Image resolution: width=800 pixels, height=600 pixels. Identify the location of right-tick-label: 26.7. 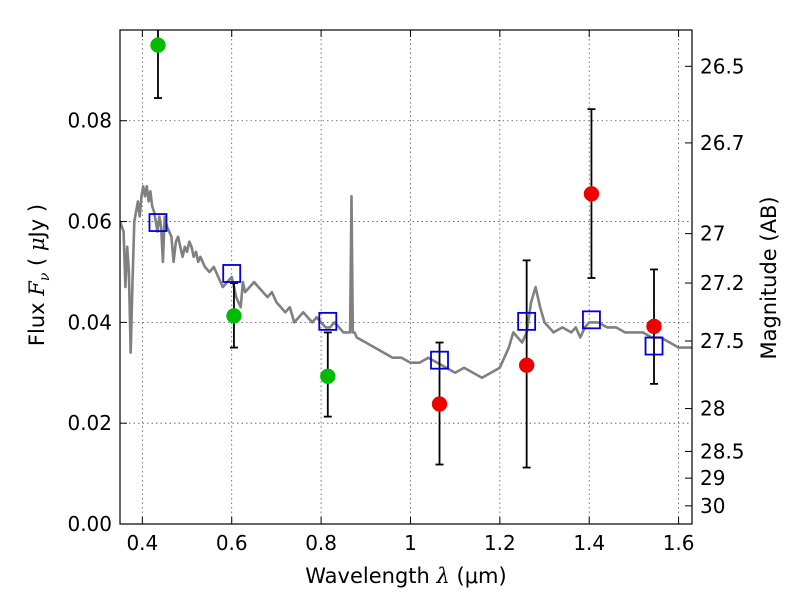
(722, 143).